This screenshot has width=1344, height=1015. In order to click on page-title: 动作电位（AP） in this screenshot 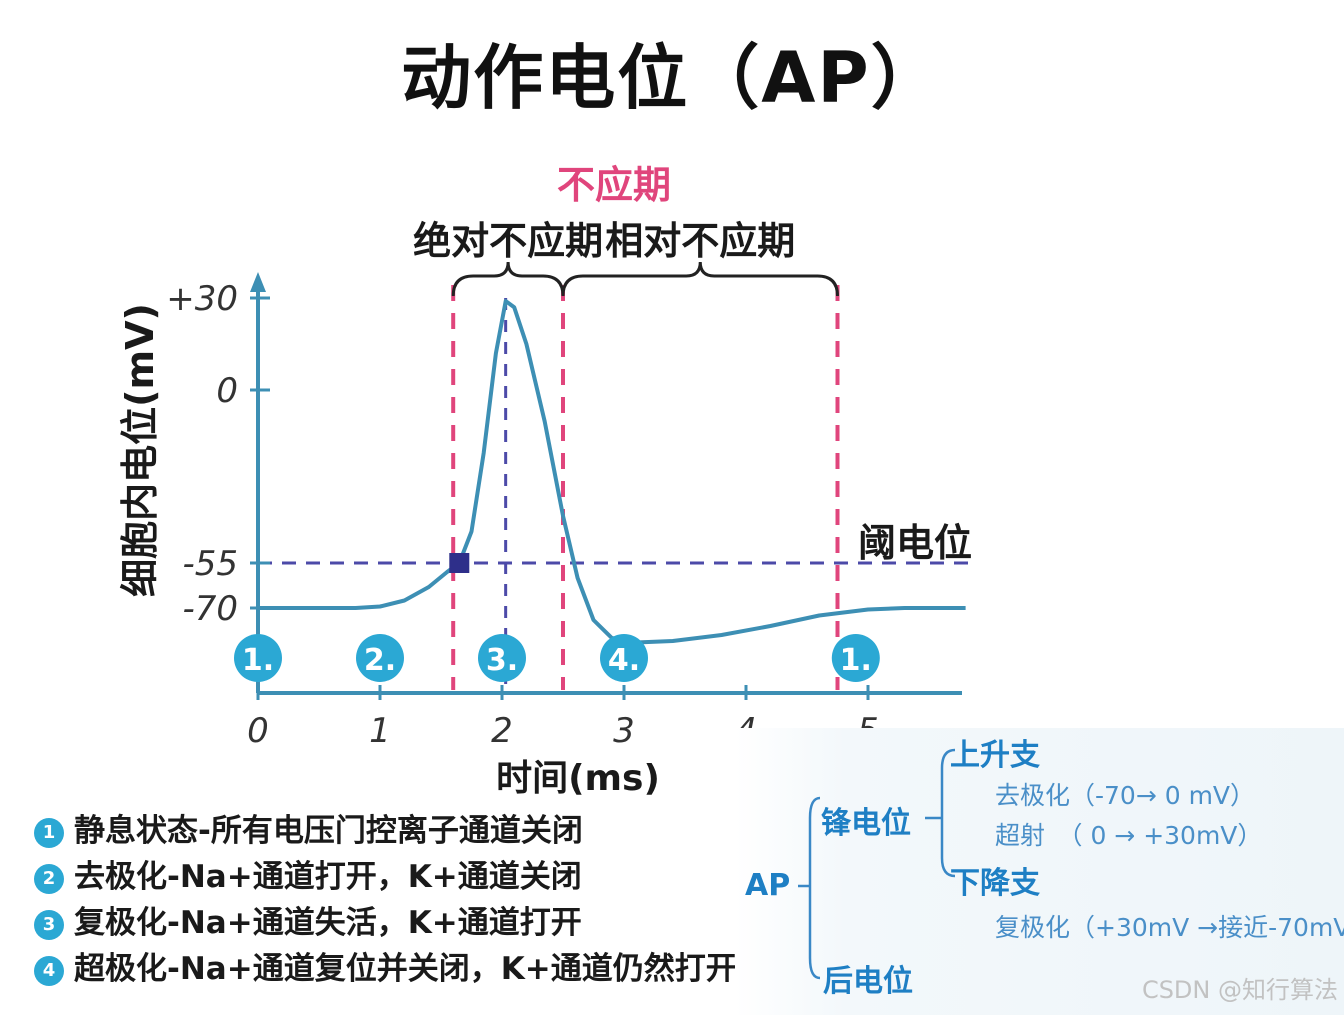, I will do `click(672, 78)`.